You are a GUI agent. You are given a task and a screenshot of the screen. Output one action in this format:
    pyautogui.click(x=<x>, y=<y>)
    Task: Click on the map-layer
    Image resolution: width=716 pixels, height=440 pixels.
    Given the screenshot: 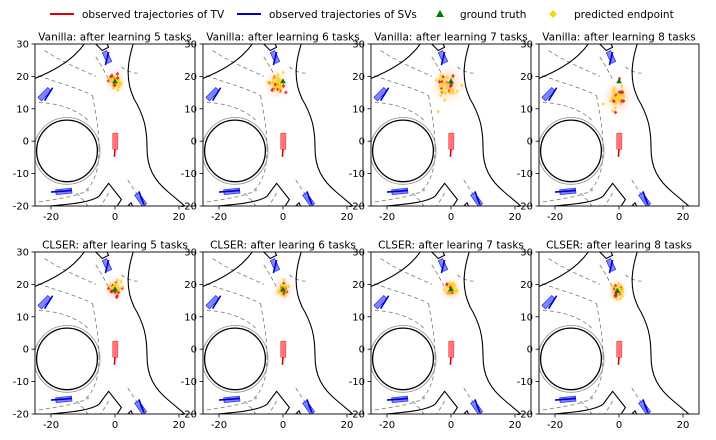 What is the action you would take?
    pyautogui.click(x=278, y=125)
    